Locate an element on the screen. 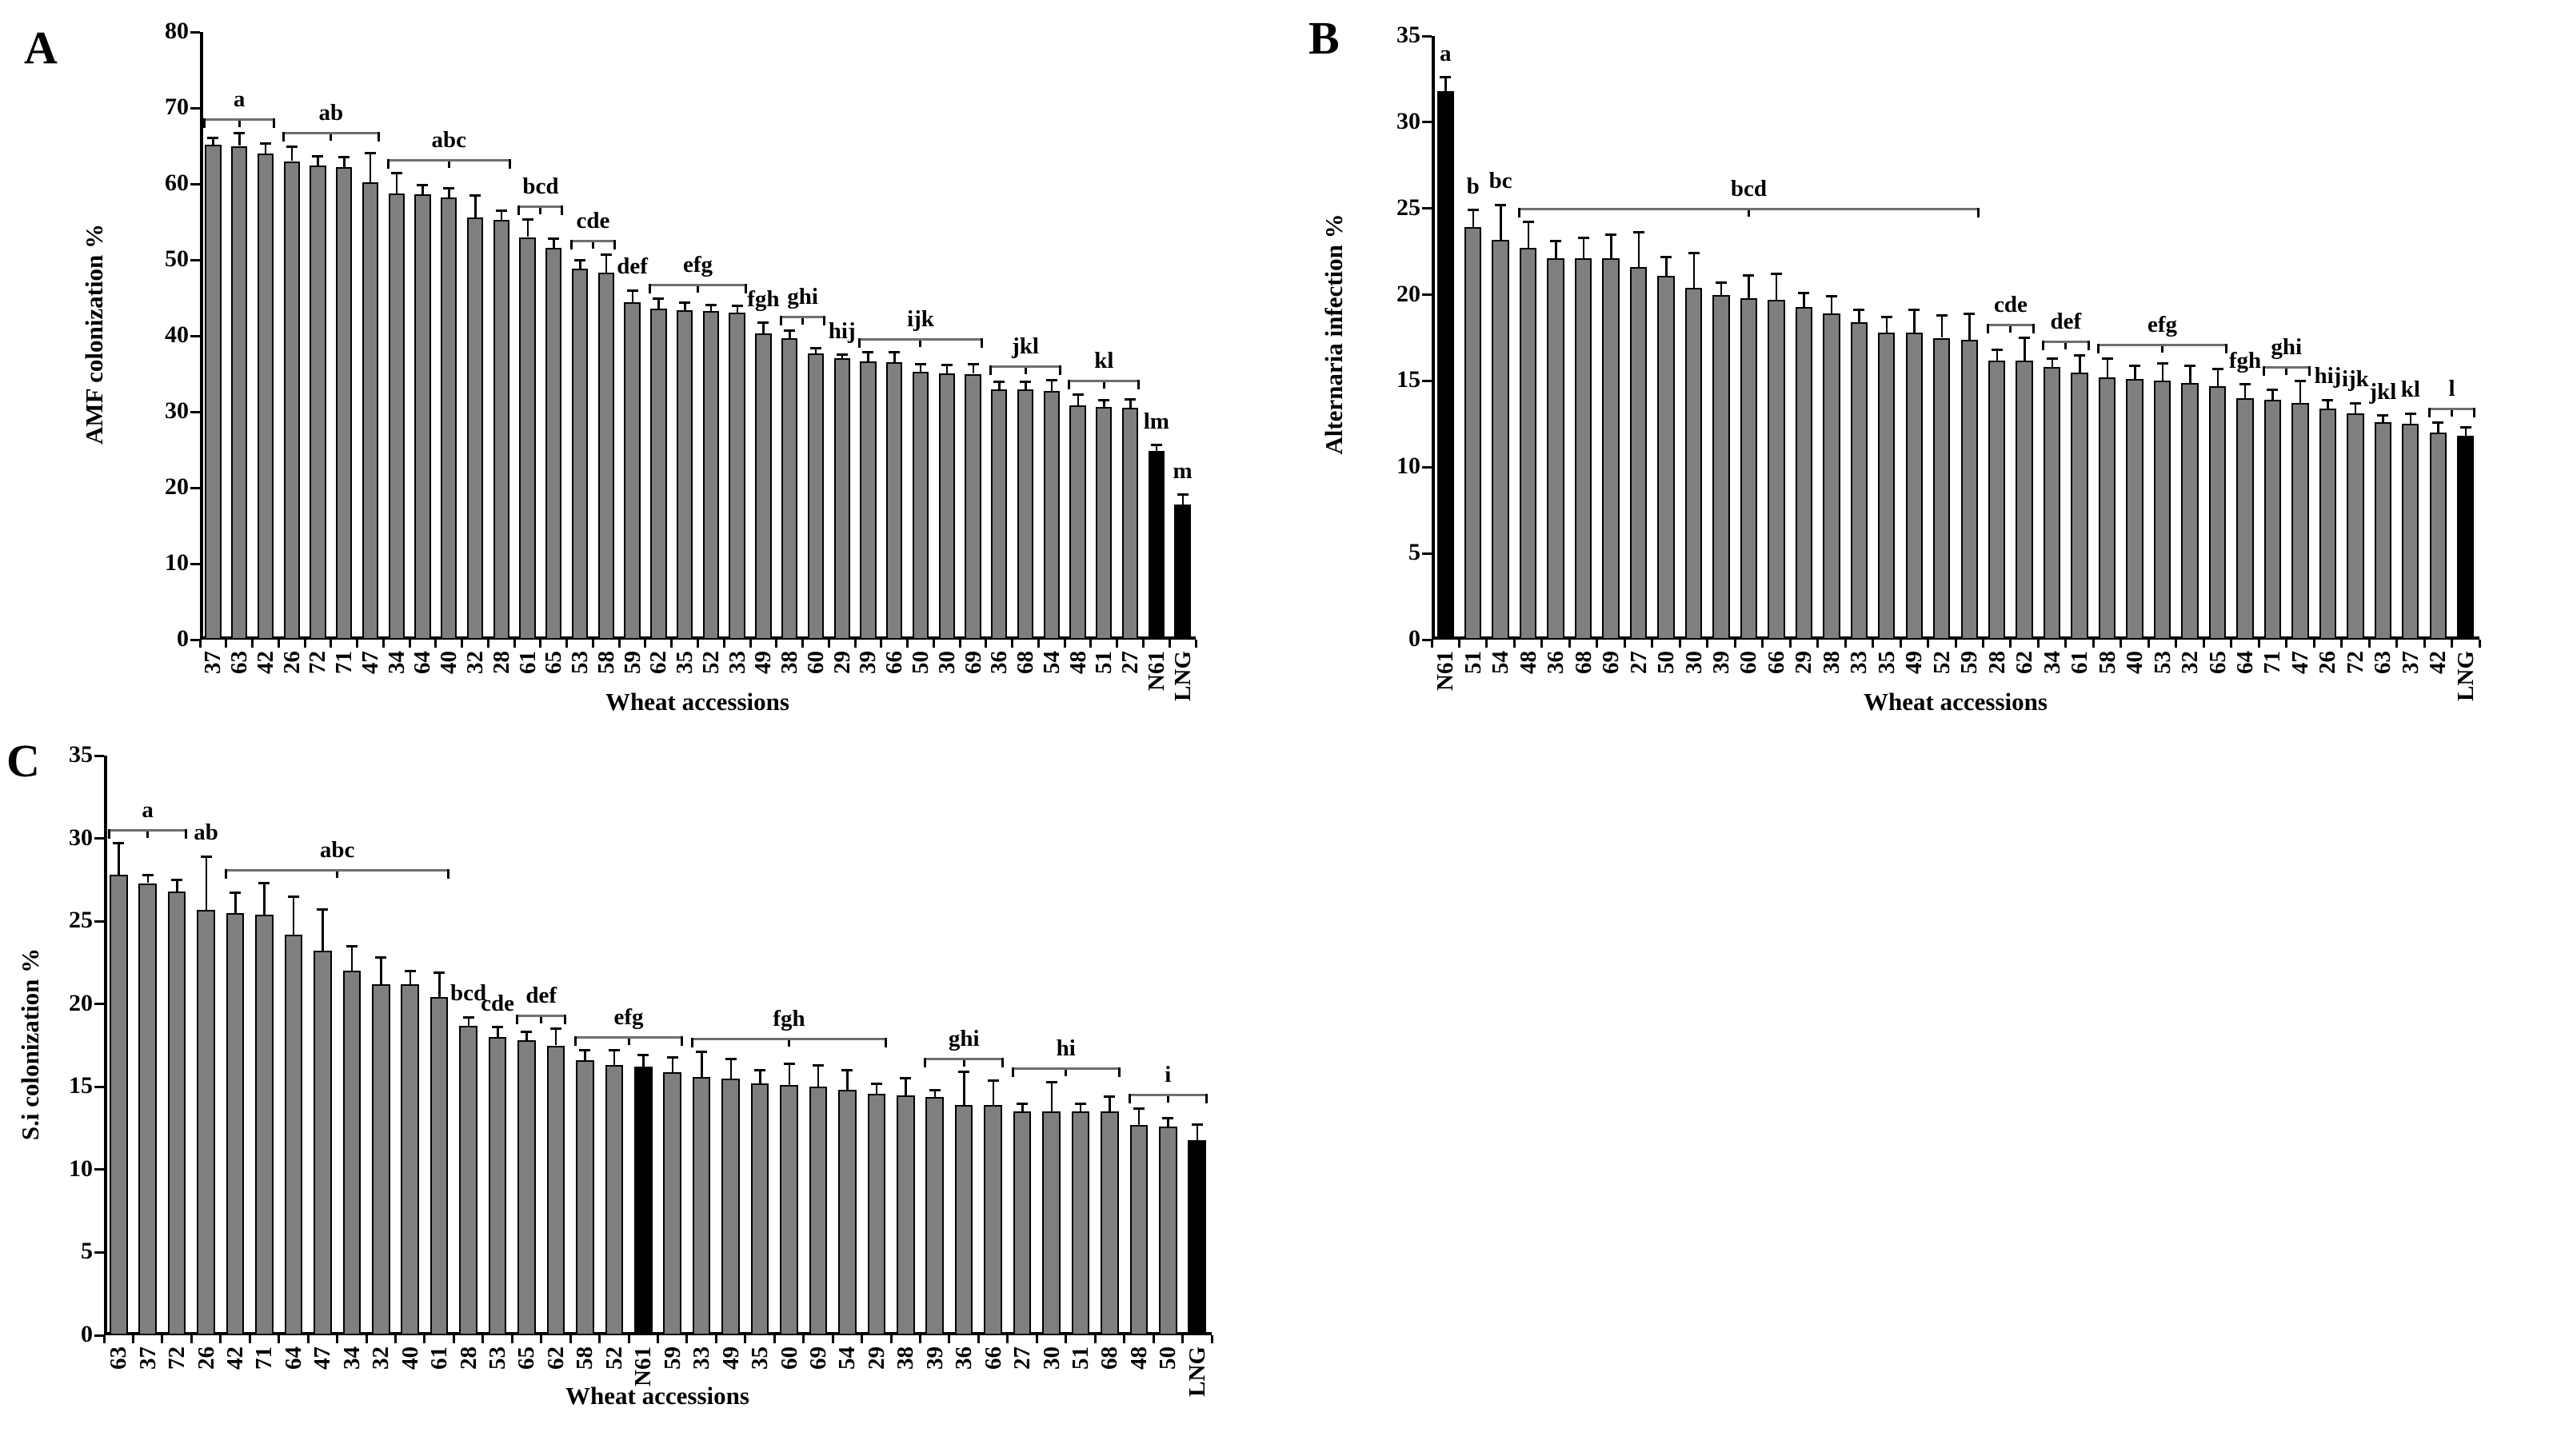  x-category-label: 40 is located at coordinates (410, 1358).